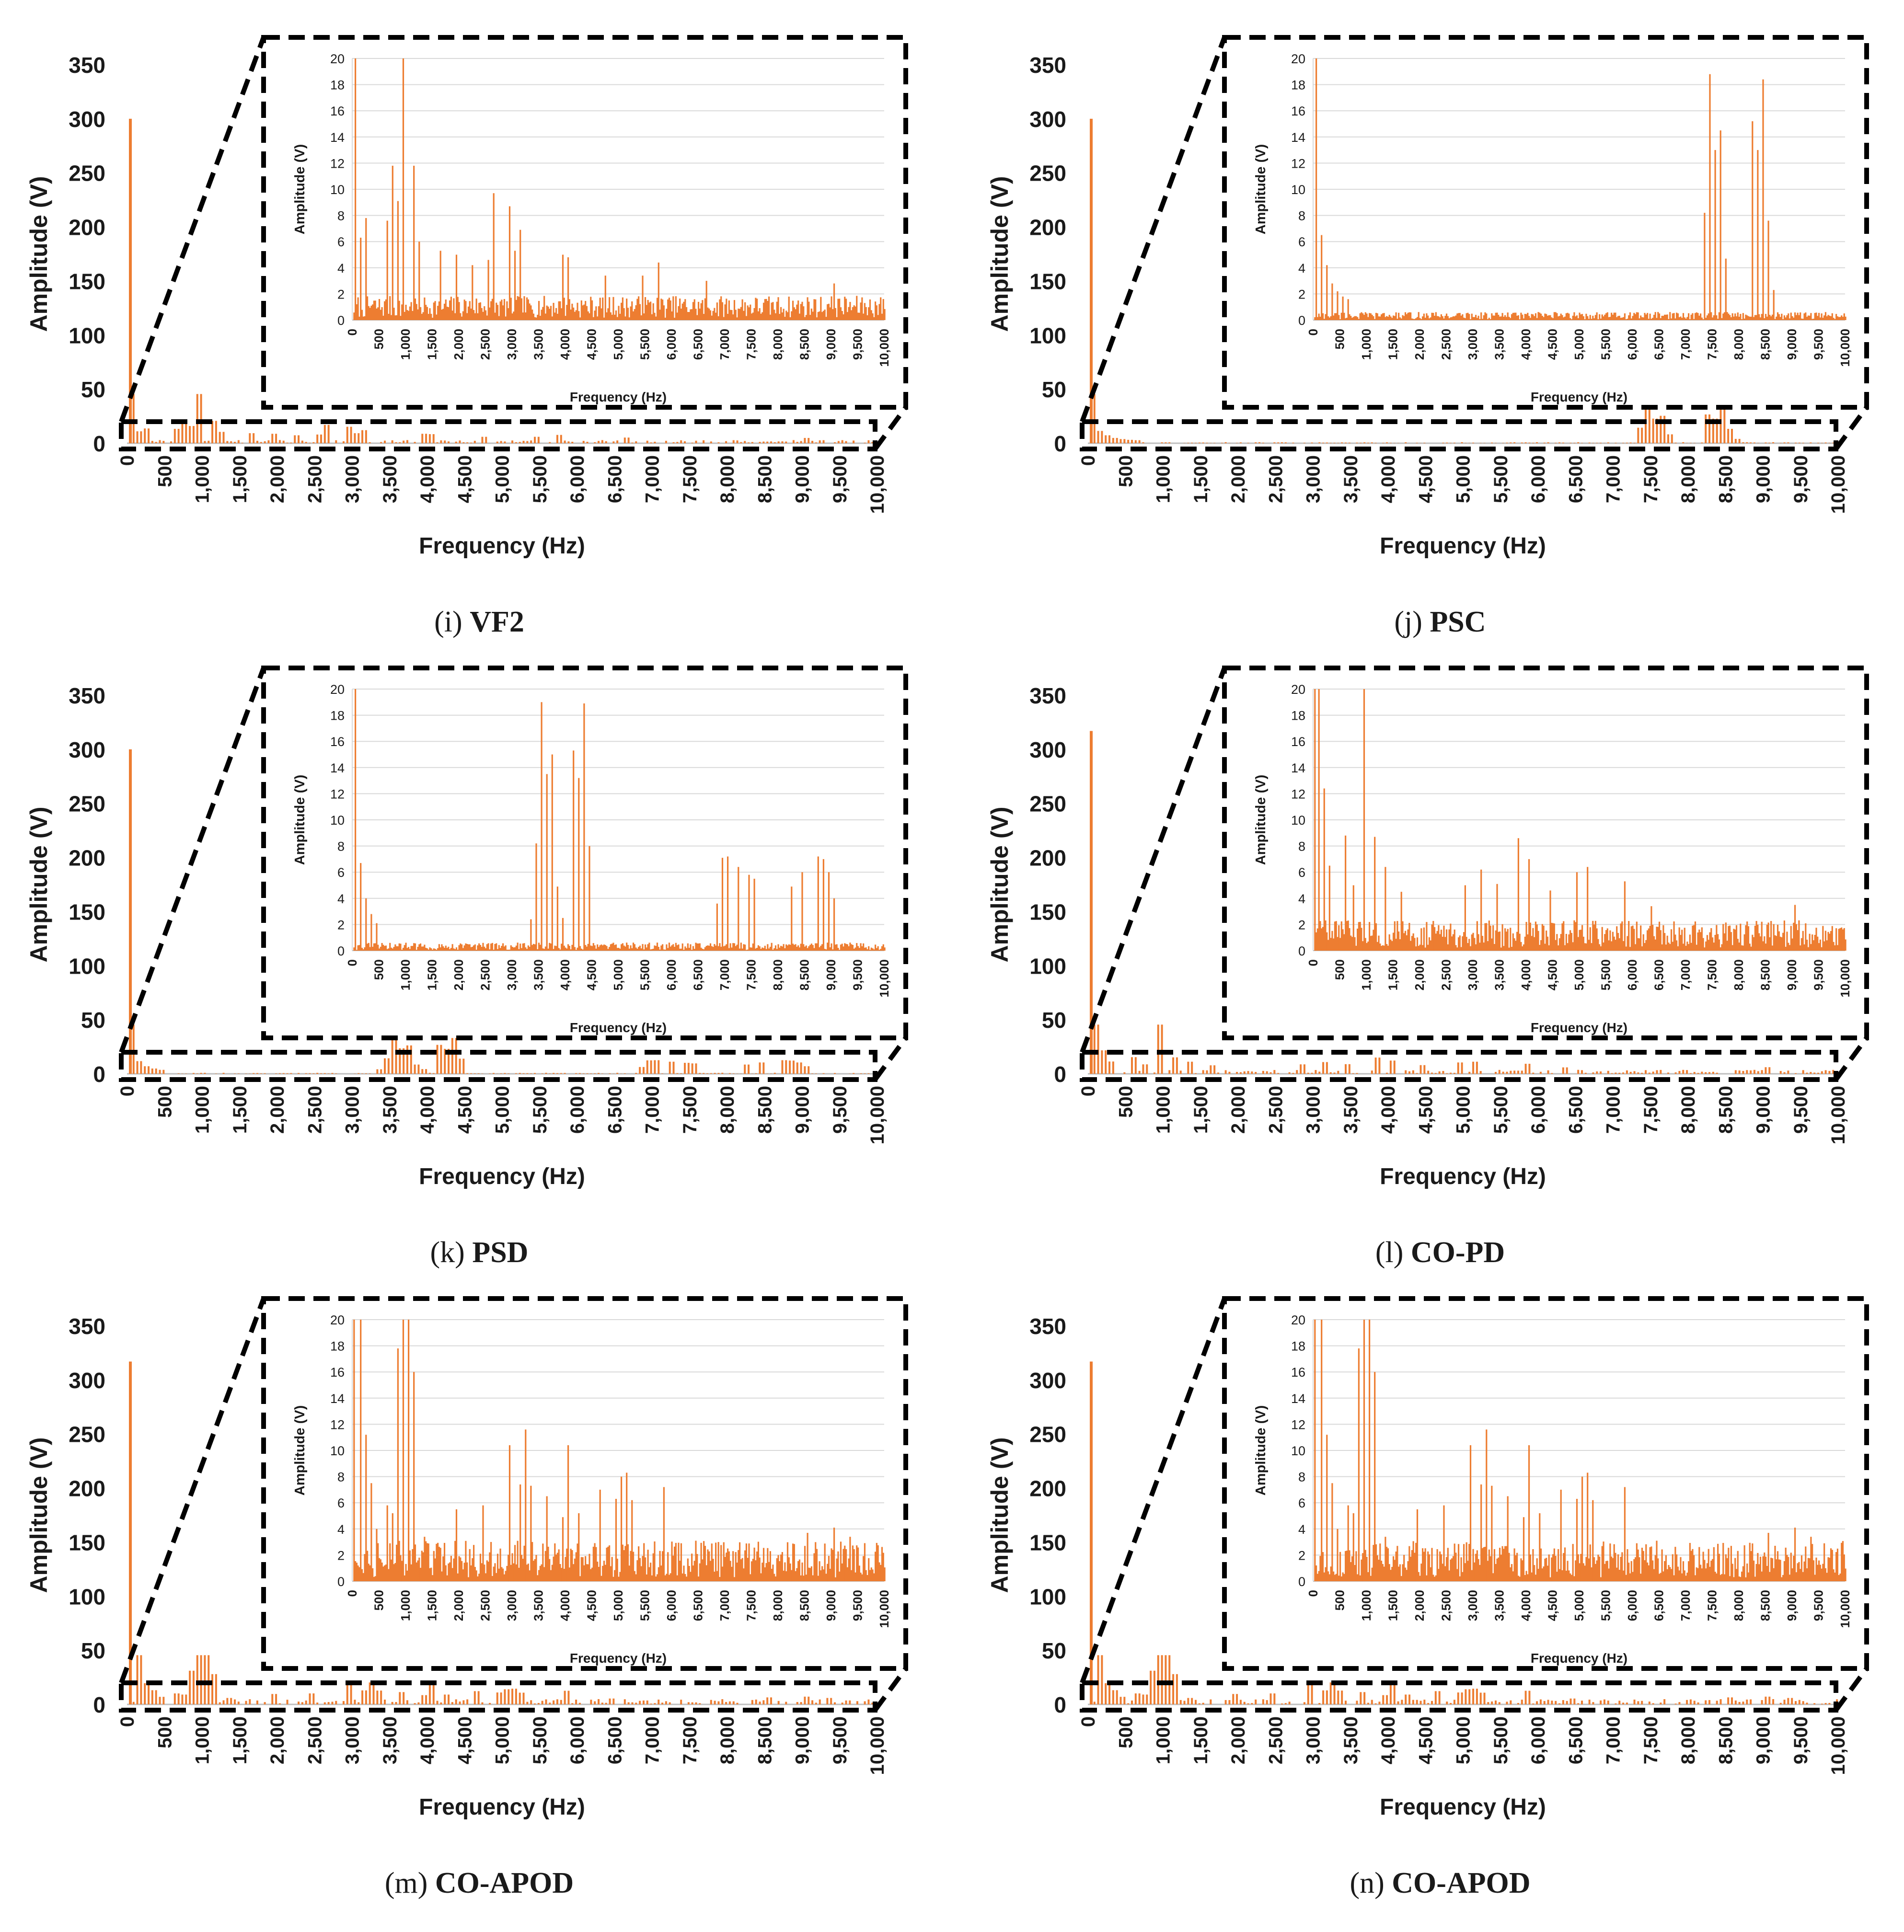 The height and width of the screenshot is (1932, 1904). I want to click on main-x-tick-label: 3,000, so click(352, 1740).